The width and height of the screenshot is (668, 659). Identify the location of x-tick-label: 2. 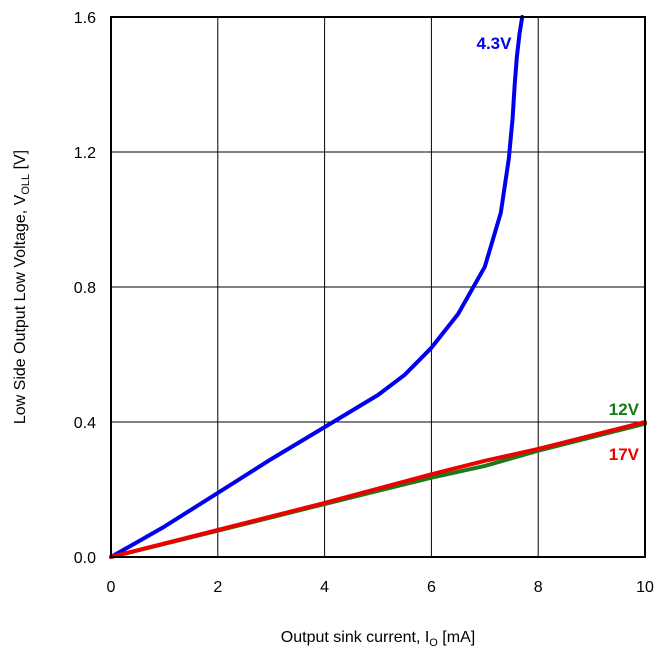
(217, 587).